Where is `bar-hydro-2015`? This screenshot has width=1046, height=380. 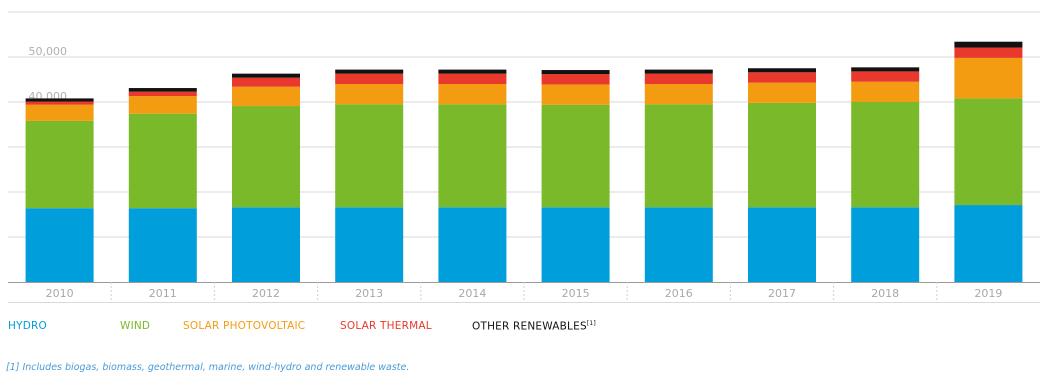 bar-hydro-2015 is located at coordinates (575, 244).